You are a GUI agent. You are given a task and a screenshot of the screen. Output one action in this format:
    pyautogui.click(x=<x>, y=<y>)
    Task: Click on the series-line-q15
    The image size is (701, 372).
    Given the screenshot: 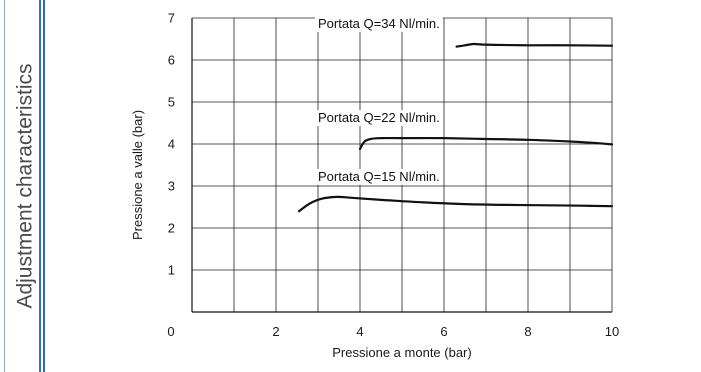 What is the action you would take?
    pyautogui.click(x=456, y=204)
    